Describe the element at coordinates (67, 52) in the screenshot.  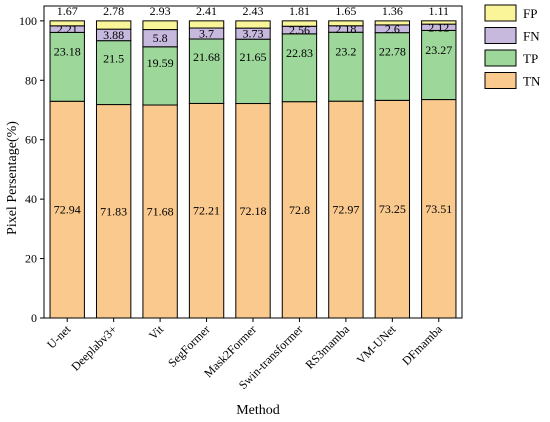
I see `data-label-tp: 23.18` at that location.